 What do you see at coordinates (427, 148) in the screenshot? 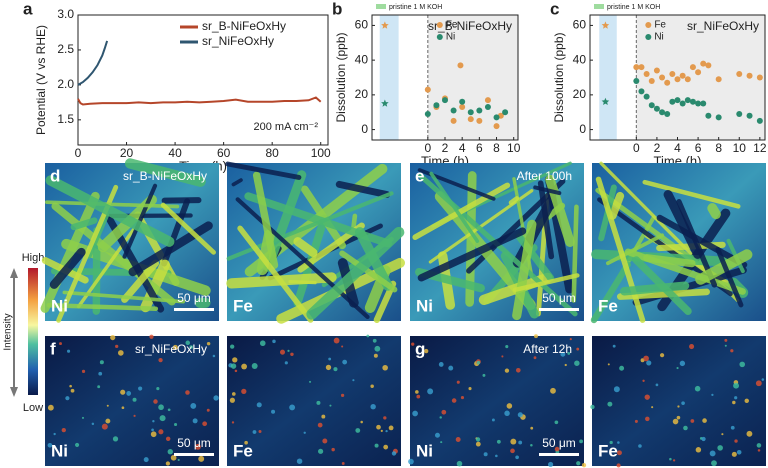
I see `x-tick-label: 0` at bounding box center [427, 148].